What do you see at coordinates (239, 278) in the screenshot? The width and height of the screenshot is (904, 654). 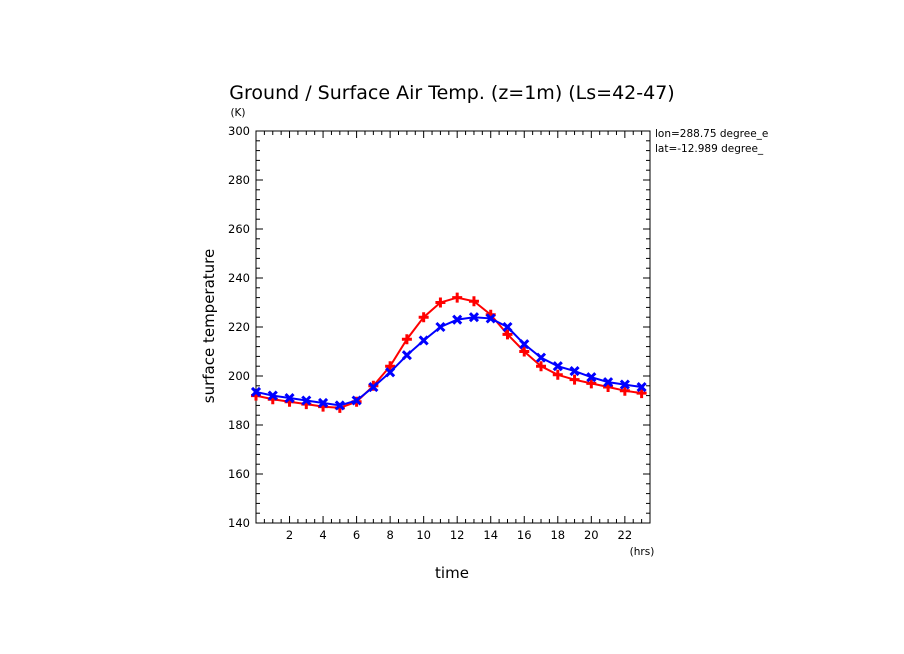 I see `y-tick-label: 240` at bounding box center [239, 278].